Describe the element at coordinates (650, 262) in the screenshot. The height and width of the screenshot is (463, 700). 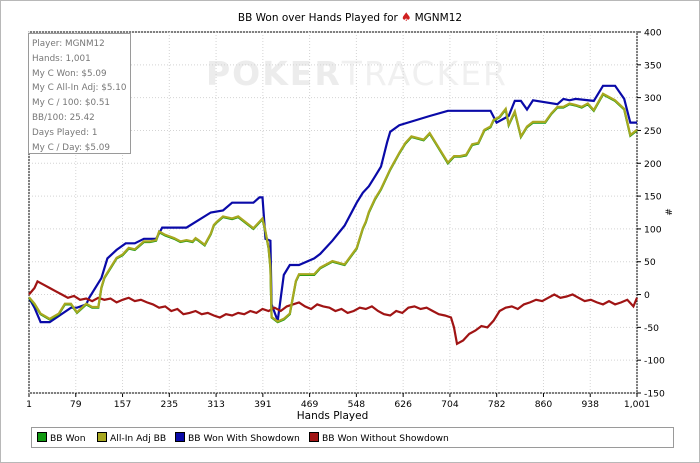
I see `y-tick-label: 50` at that location.